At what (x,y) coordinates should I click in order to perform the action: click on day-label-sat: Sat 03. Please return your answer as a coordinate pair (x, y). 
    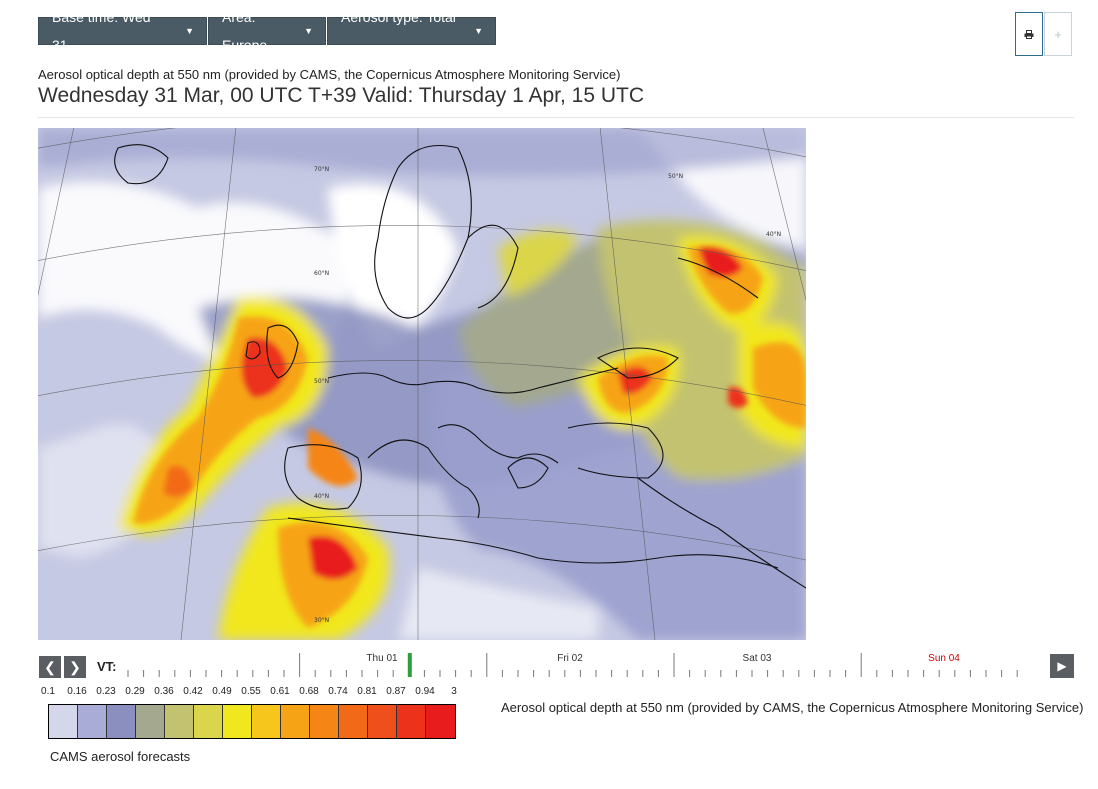
    Looking at the image, I should click on (757, 658).